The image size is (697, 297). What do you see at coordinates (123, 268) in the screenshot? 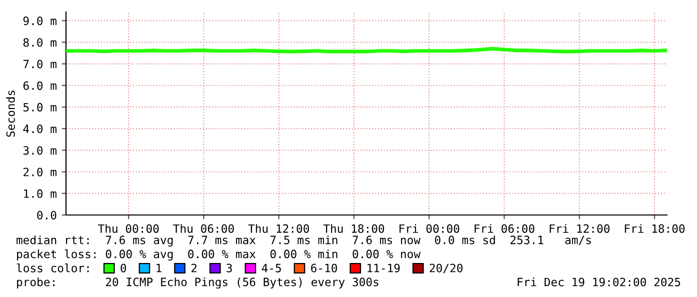
I see `legend-label: 0` at bounding box center [123, 268].